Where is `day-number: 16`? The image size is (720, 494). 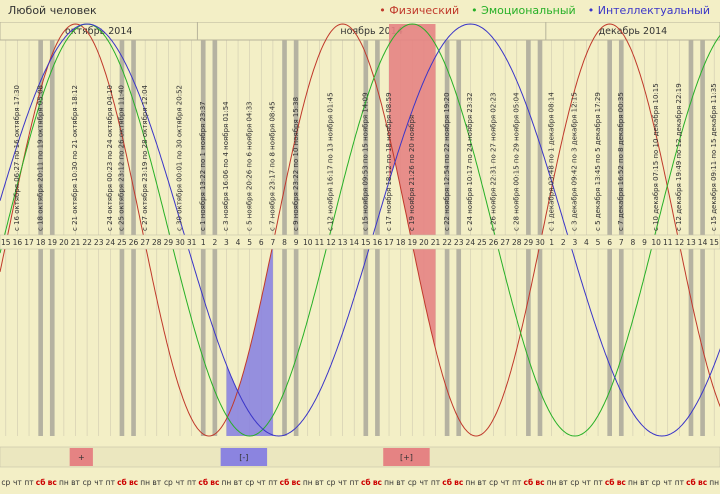 day-number: 16 is located at coordinates (378, 242).